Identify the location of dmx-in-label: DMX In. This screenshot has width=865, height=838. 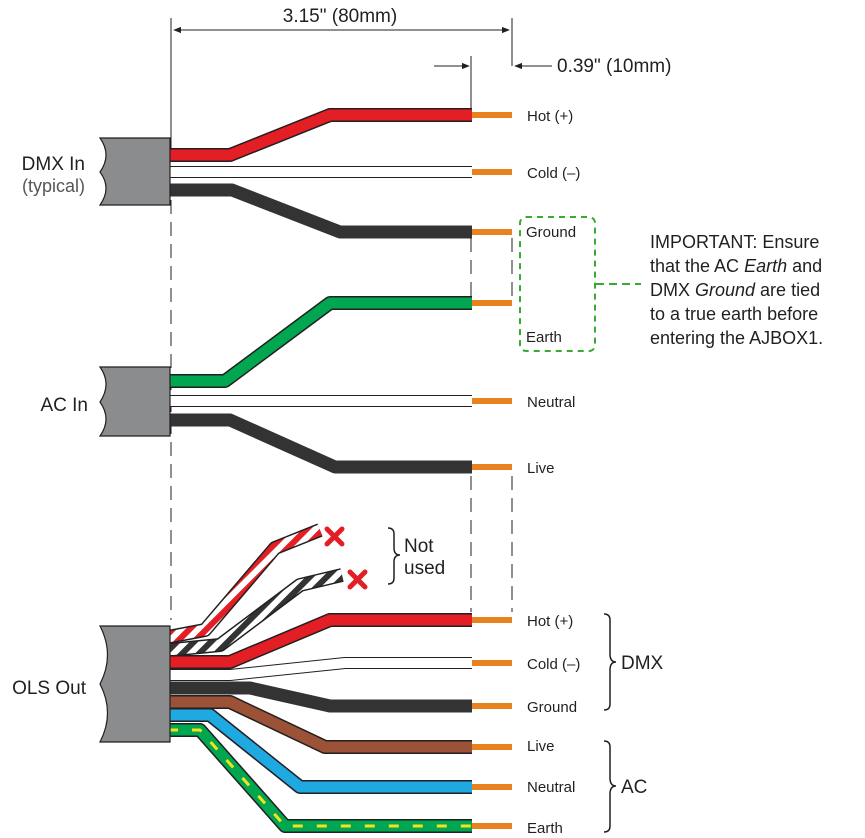
(53, 164).